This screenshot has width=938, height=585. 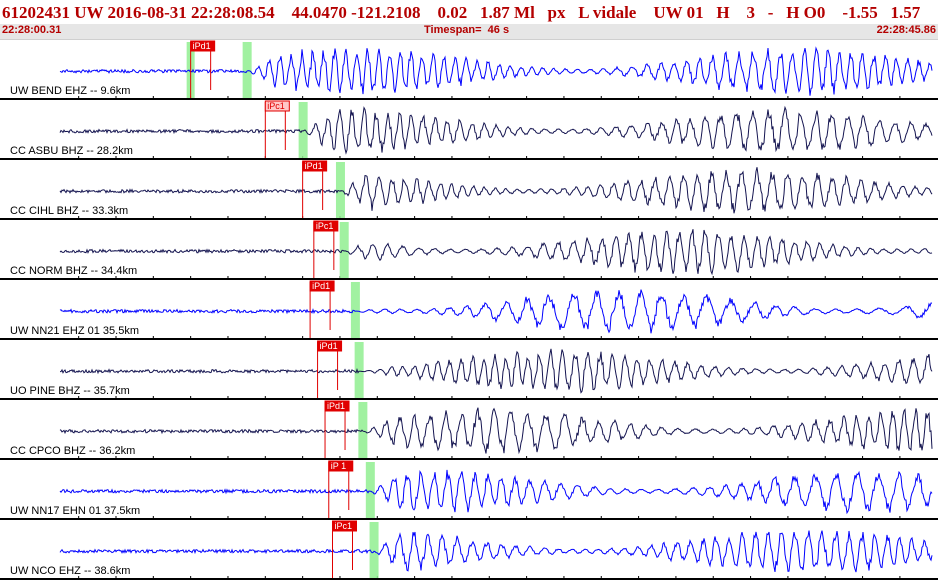 I want to click on channel-6: iPd1 CC CPCO BHZ -- 36.2km, so click(x=469, y=430).